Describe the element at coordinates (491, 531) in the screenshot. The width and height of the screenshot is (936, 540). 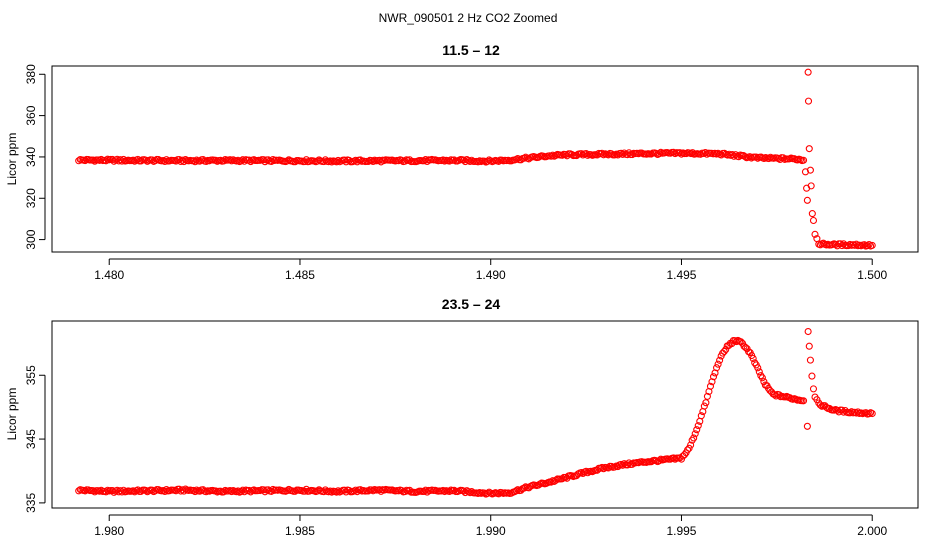
I see `x-tick-label: 1.990` at that location.